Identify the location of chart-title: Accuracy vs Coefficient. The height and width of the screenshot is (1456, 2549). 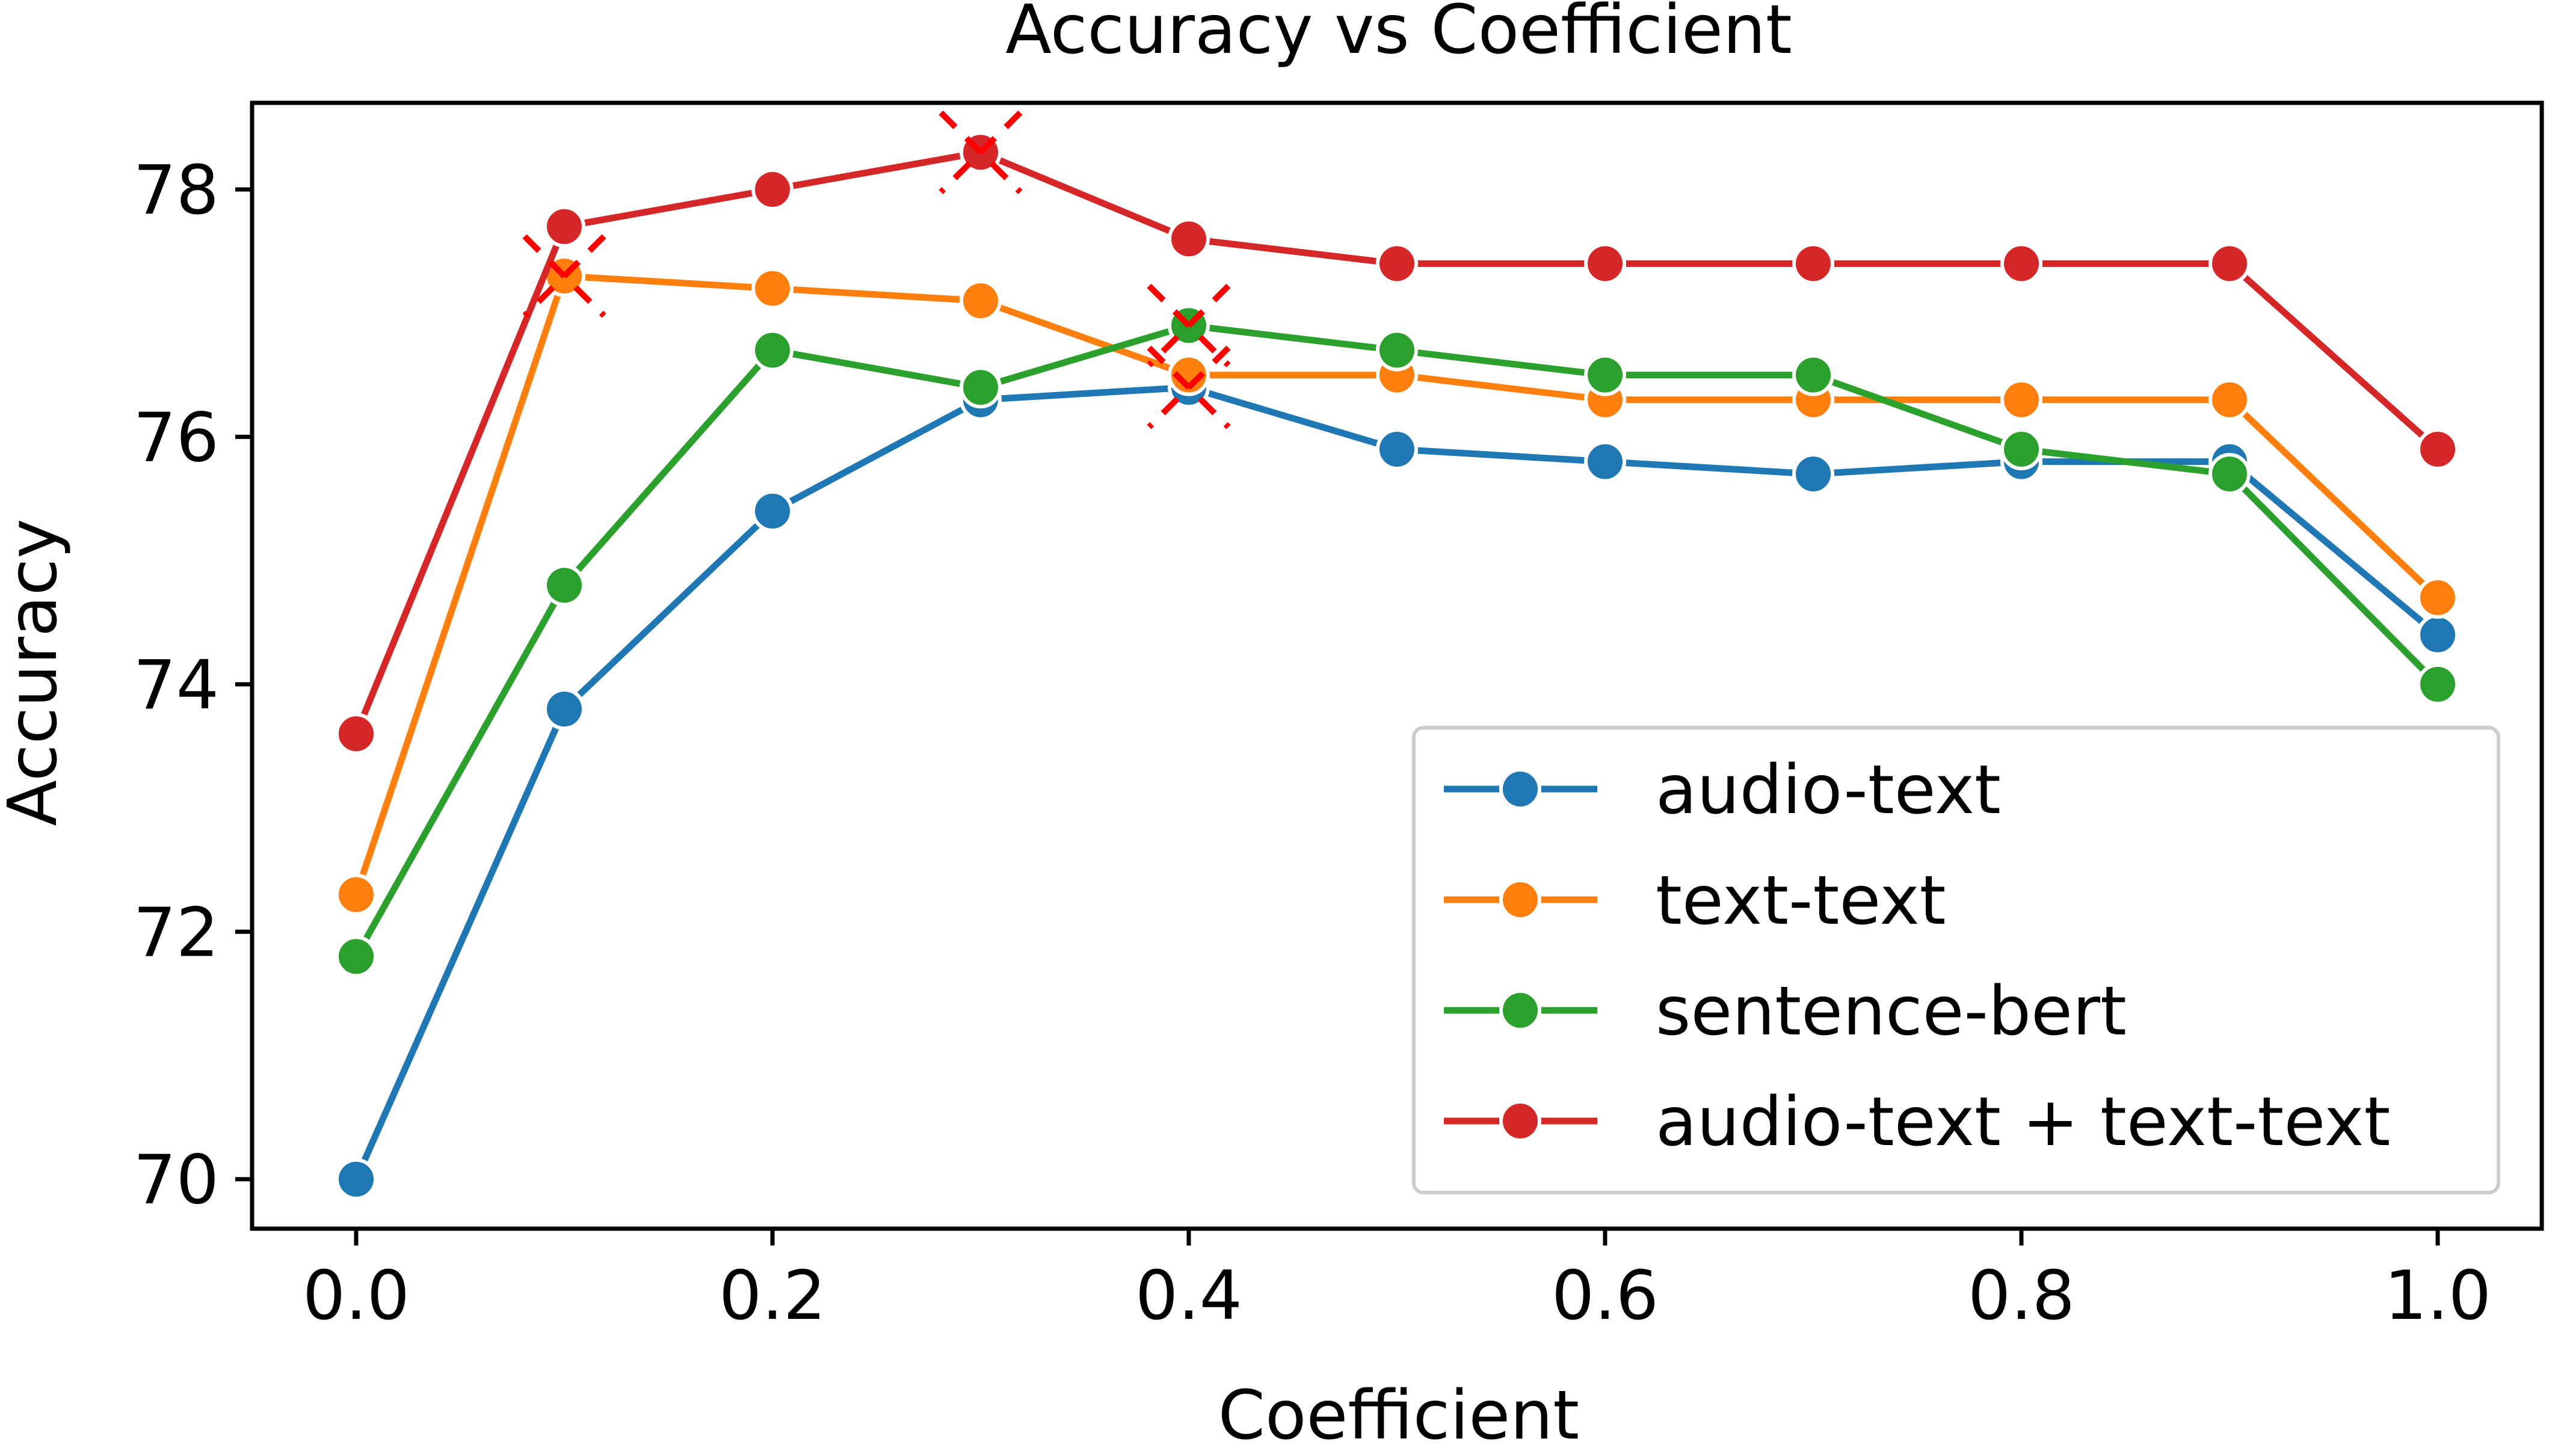
(1399, 34).